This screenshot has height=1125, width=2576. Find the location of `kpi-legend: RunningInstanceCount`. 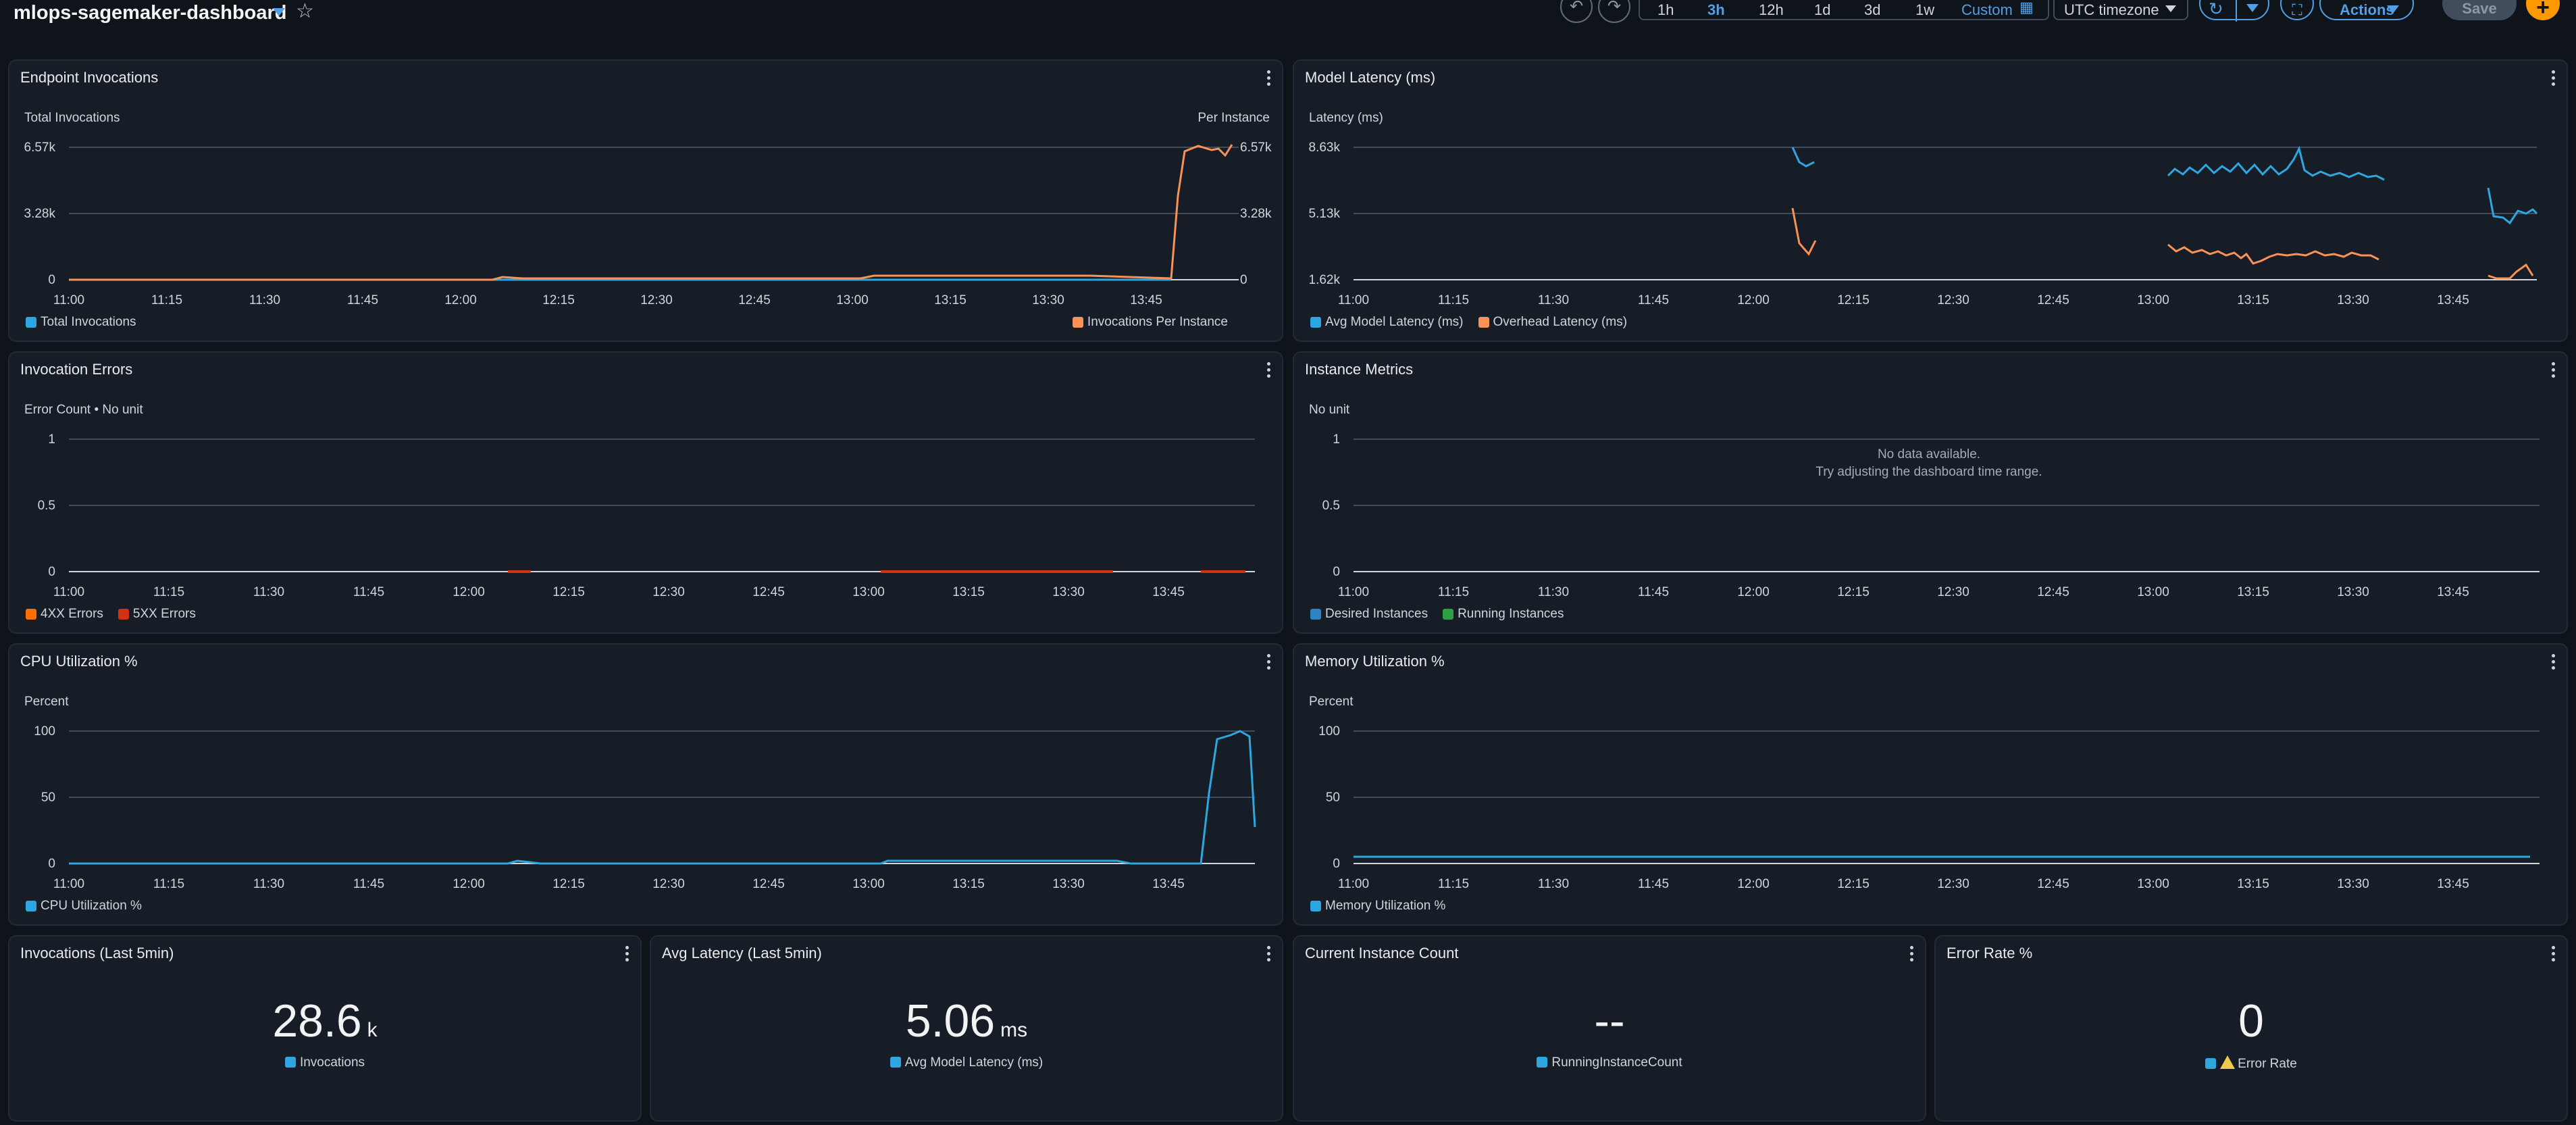

kpi-legend: RunningInstanceCount is located at coordinates (1609, 1062).